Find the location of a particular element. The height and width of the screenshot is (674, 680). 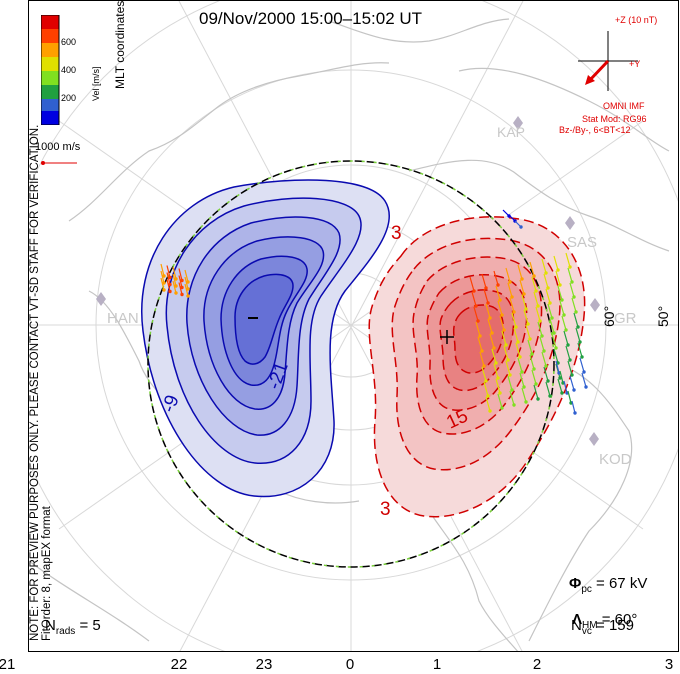

nvc-value: = 159 is located at coordinates (612, 625).